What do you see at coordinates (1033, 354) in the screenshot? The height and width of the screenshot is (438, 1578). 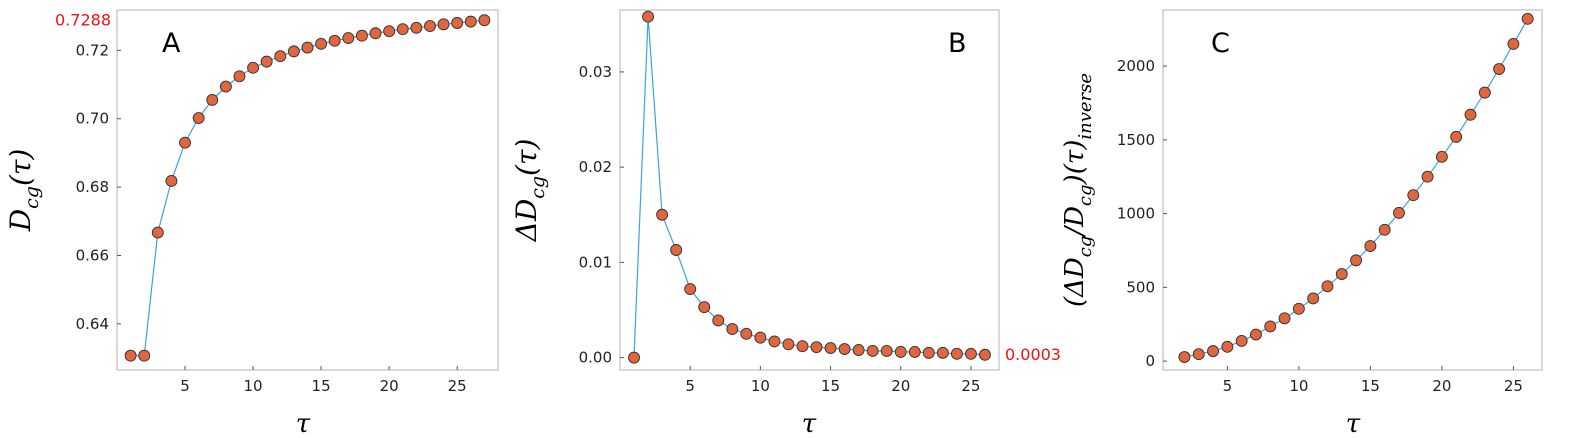 I see `panel-b-highlight-value: 0.0003` at bounding box center [1033, 354].